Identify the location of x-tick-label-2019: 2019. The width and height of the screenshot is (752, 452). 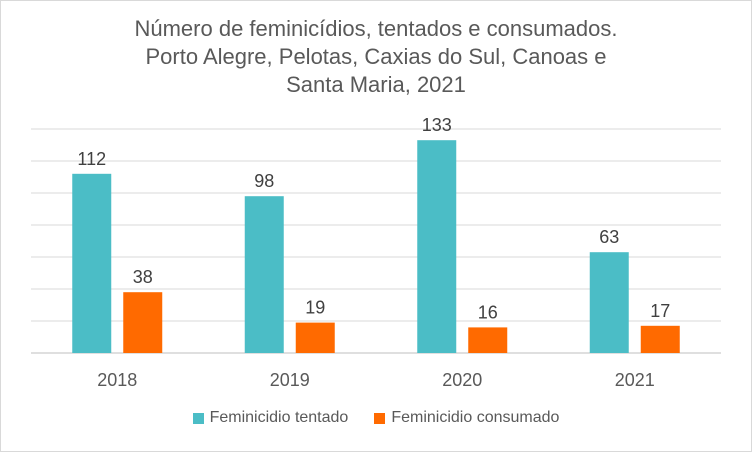
(290, 380).